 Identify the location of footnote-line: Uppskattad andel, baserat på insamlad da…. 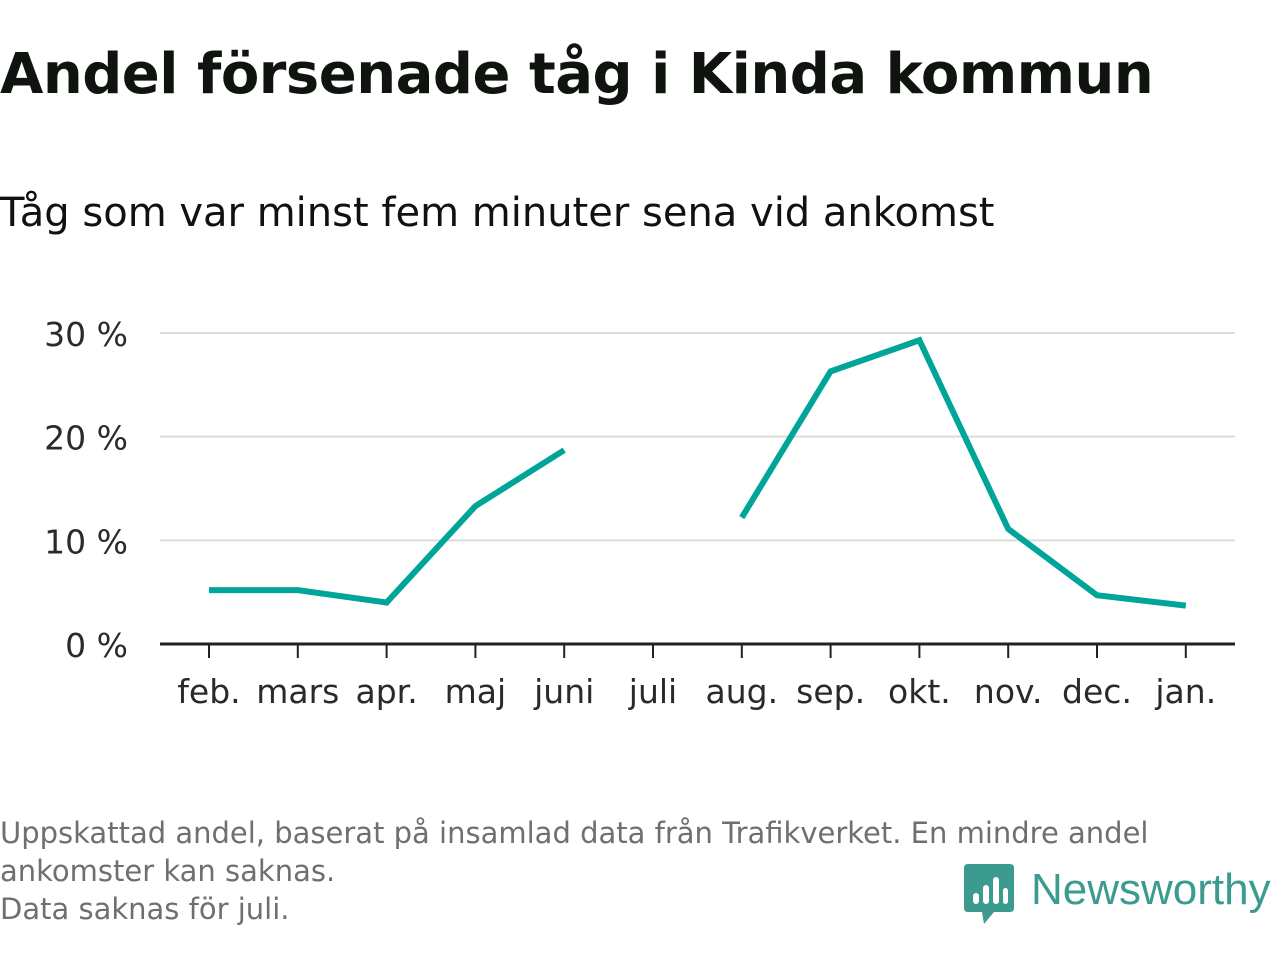
(574, 833).